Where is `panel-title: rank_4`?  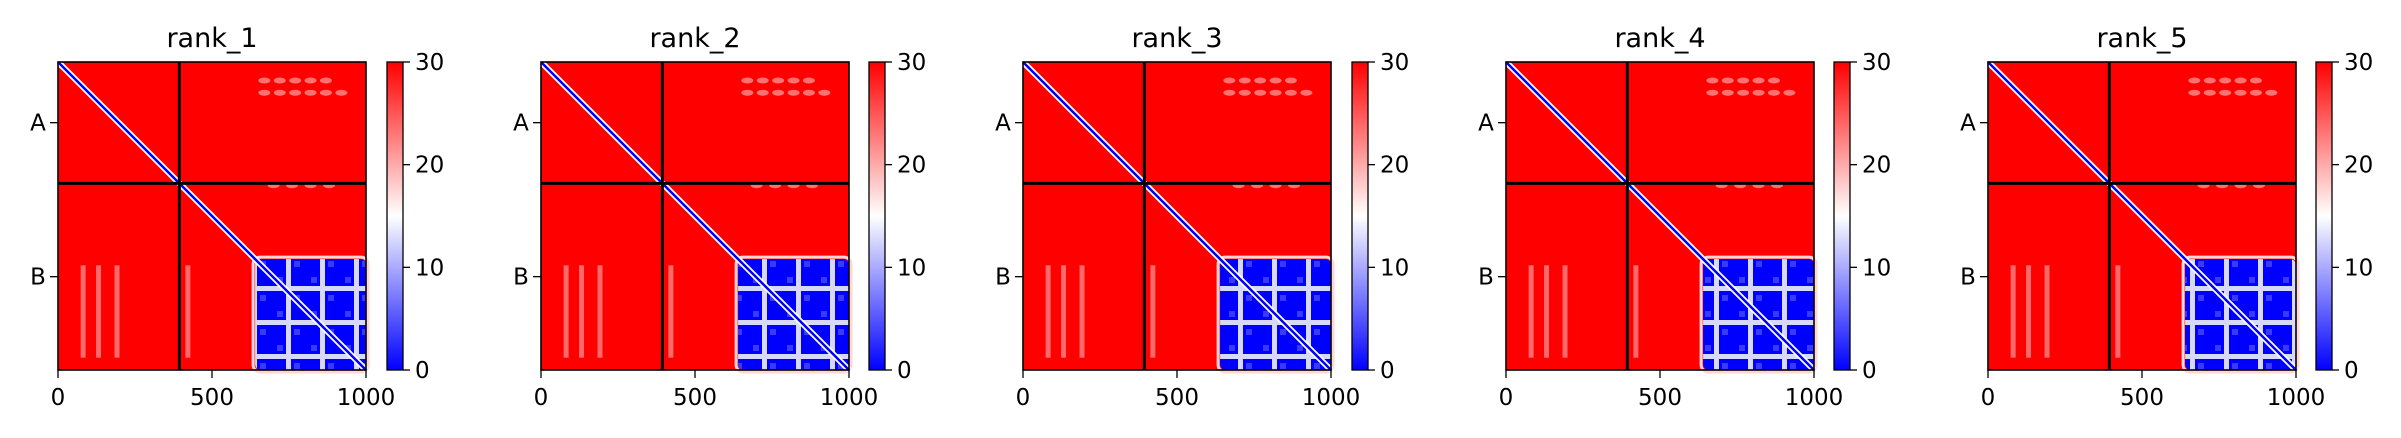 panel-title: rank_4 is located at coordinates (1659, 38).